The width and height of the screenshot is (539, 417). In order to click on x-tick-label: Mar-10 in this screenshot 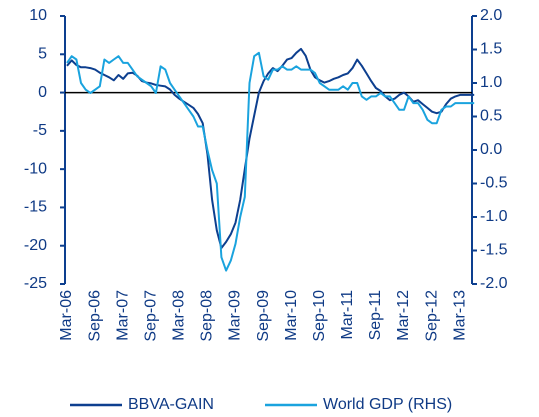, I will do `click(291, 315)`.